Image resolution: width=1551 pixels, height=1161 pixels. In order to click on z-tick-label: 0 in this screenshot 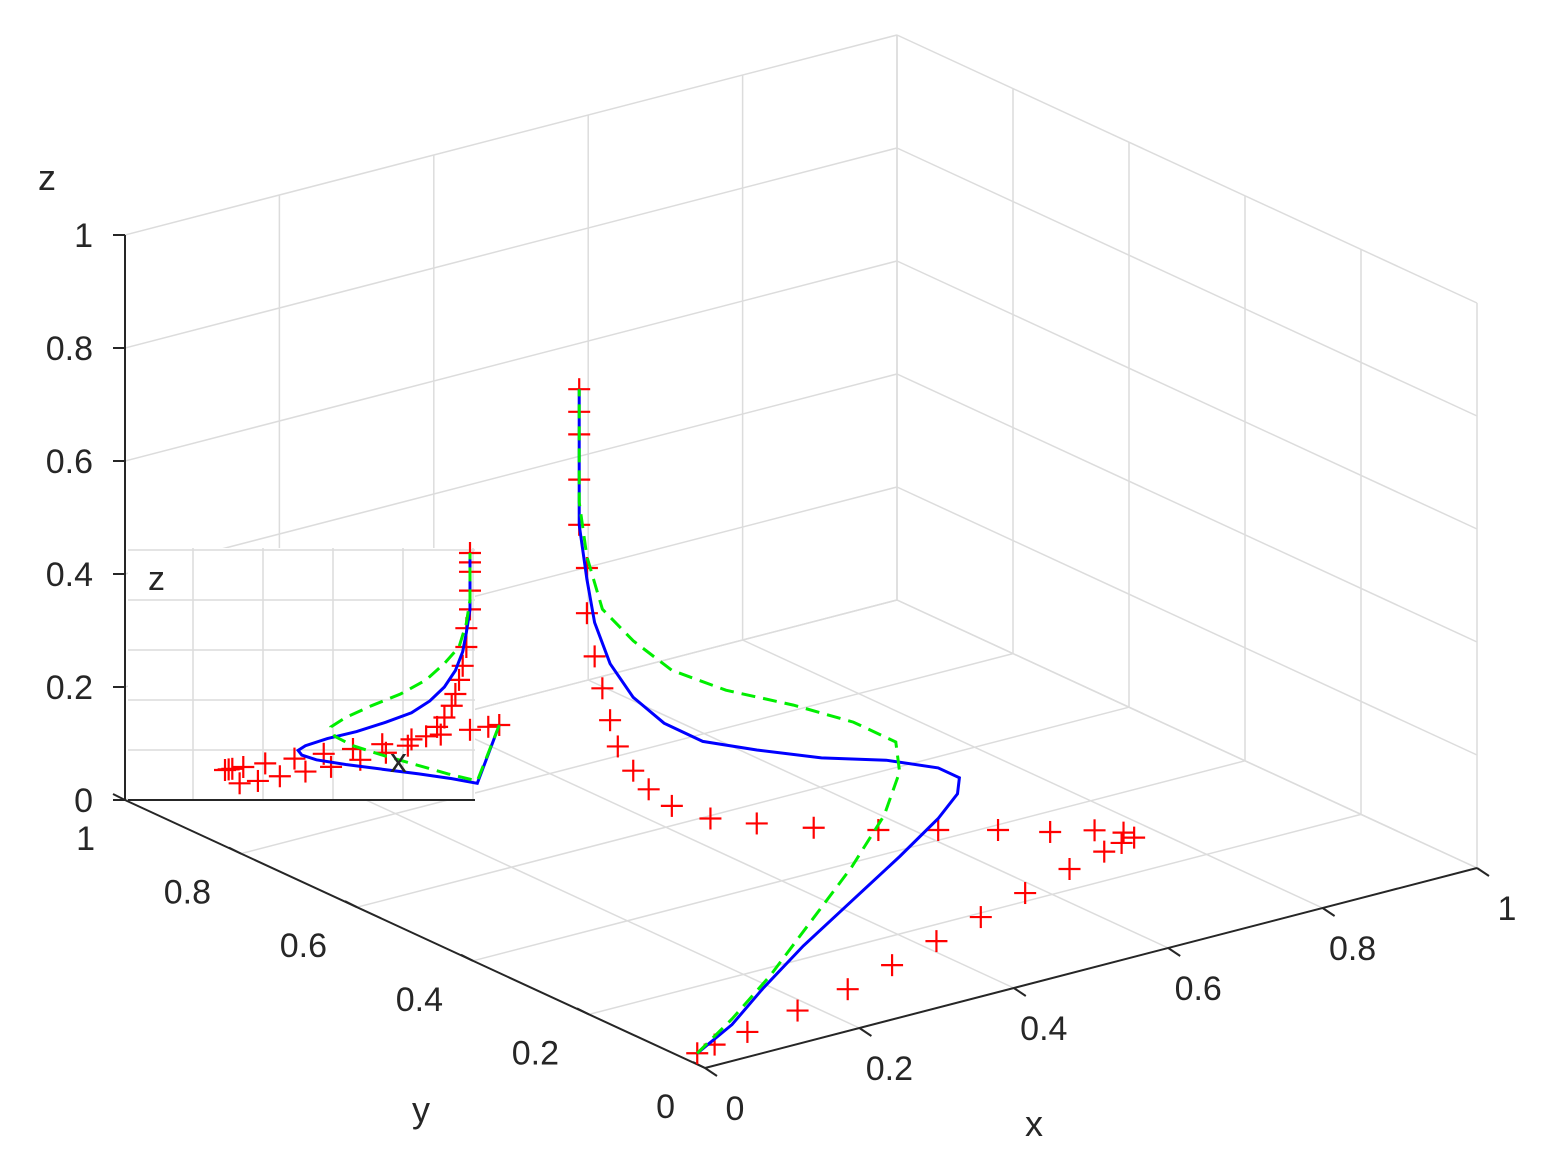, I will do `click(83, 801)`.